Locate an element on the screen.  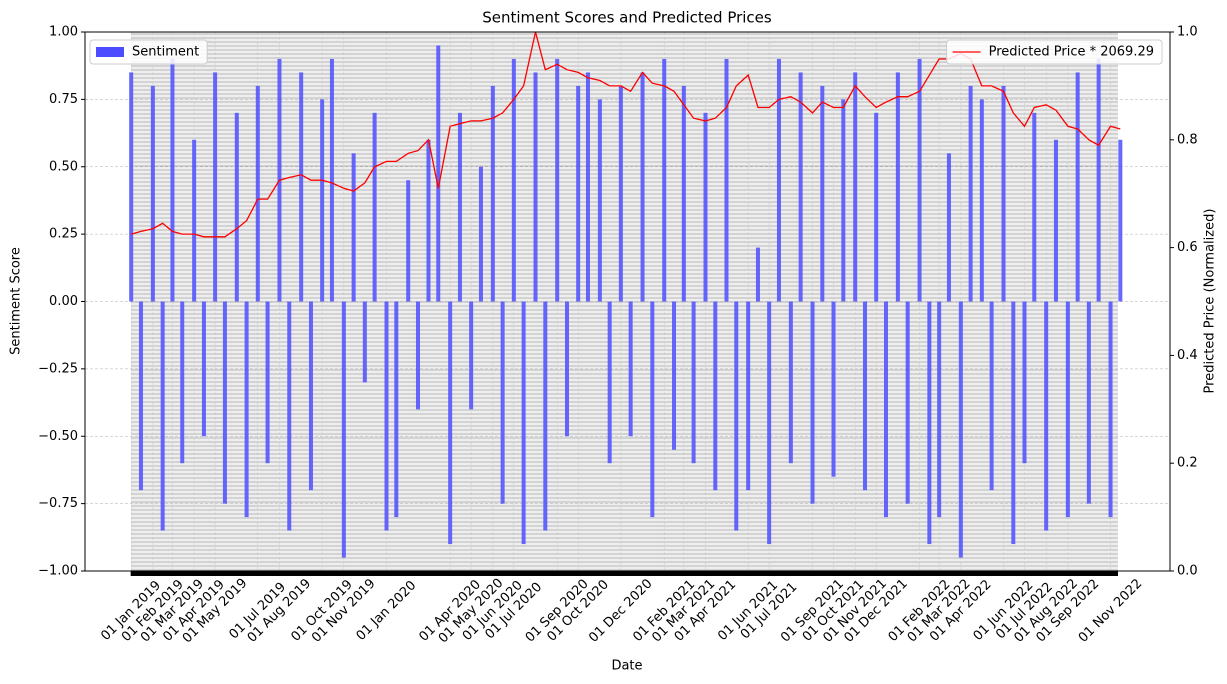
y-tick-label: −0.50 is located at coordinates (58, 436).